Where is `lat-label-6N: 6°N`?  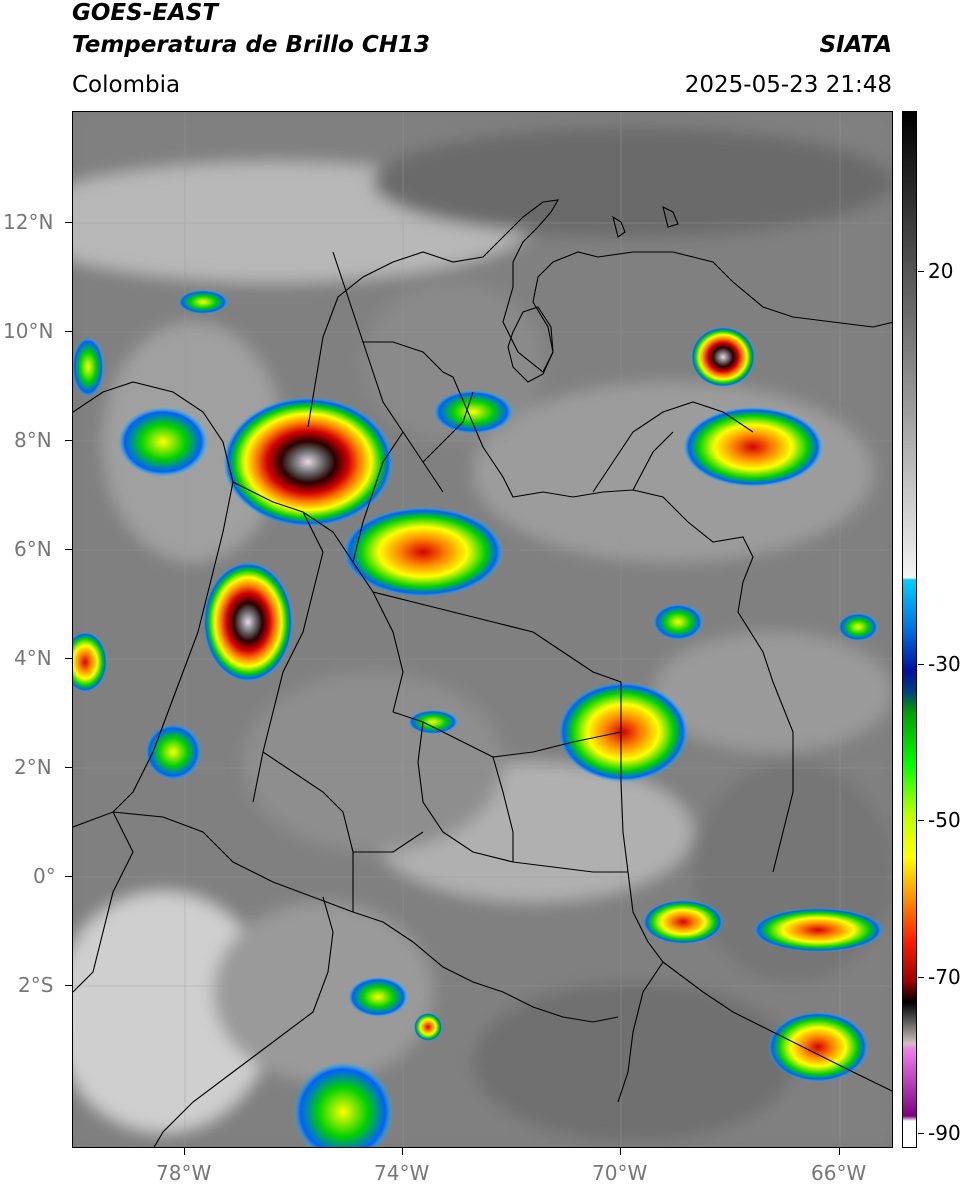 lat-label-6N: 6°N is located at coordinates (33, 549).